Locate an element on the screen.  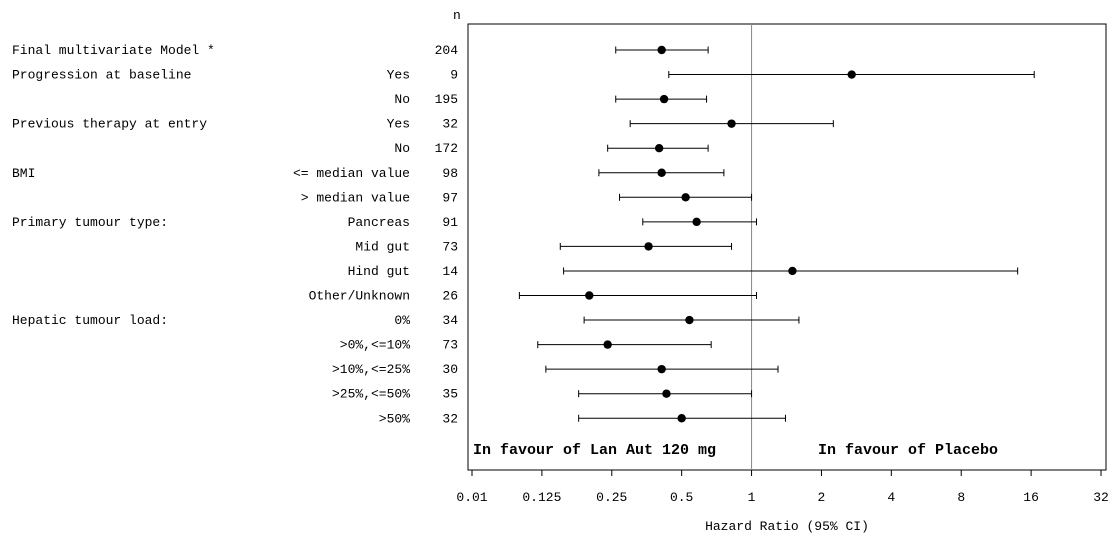
x-tick-label: 16 is located at coordinates (1031, 497).